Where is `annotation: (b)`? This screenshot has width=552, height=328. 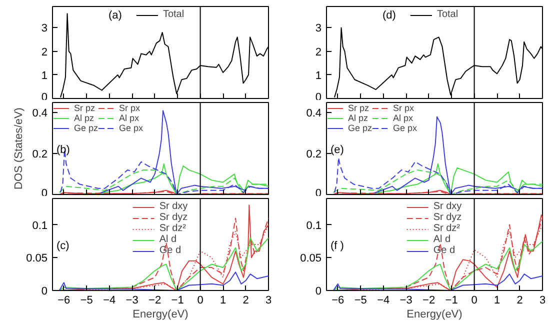
annotation: (b) is located at coordinates (63, 150).